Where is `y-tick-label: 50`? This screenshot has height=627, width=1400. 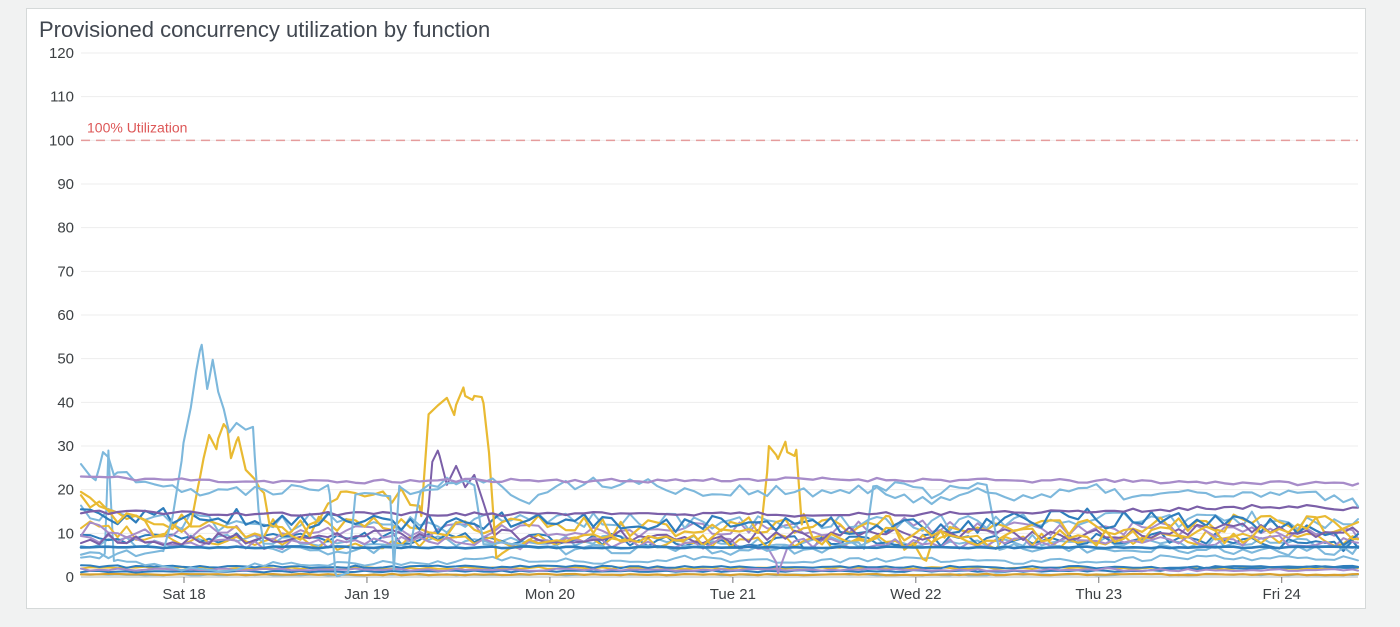
y-tick-label: 50 is located at coordinates (65, 359).